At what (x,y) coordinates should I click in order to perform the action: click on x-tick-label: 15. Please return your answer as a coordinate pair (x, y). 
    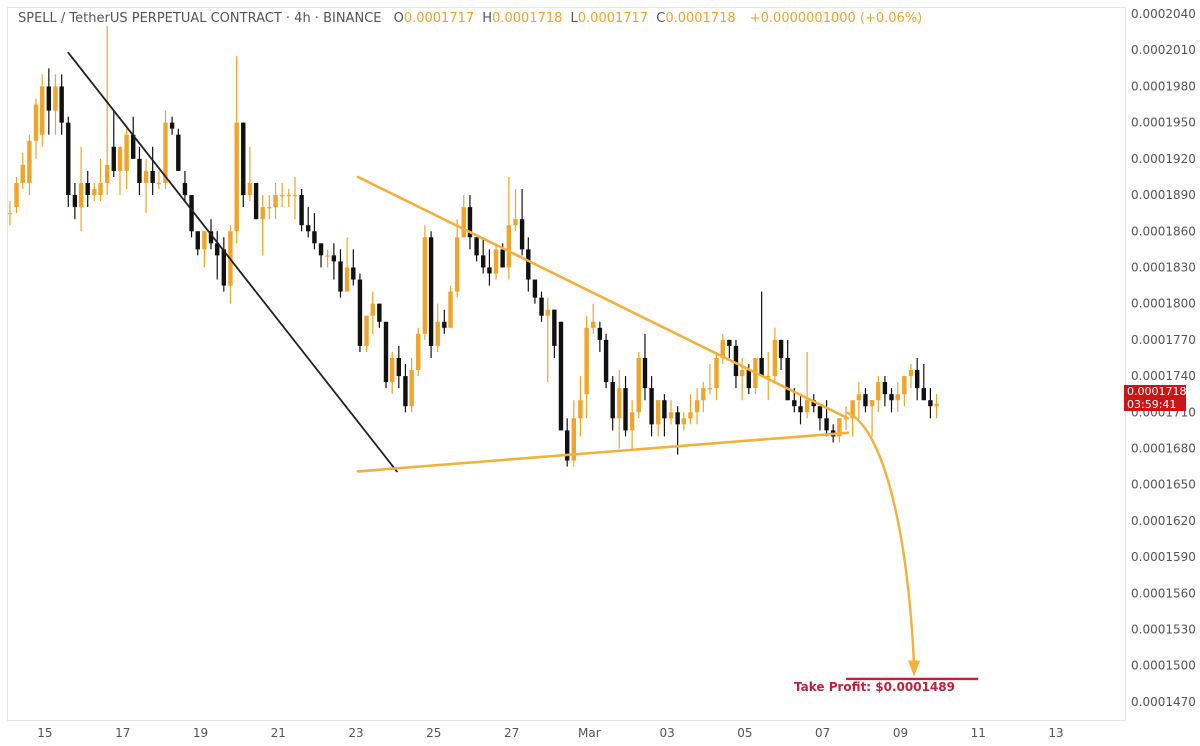
    Looking at the image, I should click on (44, 733).